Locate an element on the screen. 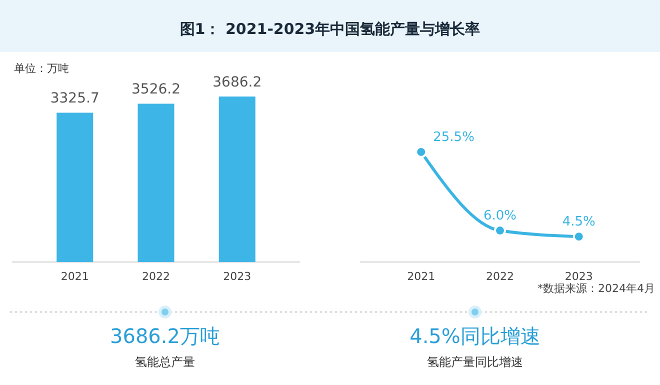 This screenshot has width=660, height=385. data-label: 3526.2 is located at coordinates (156, 90).